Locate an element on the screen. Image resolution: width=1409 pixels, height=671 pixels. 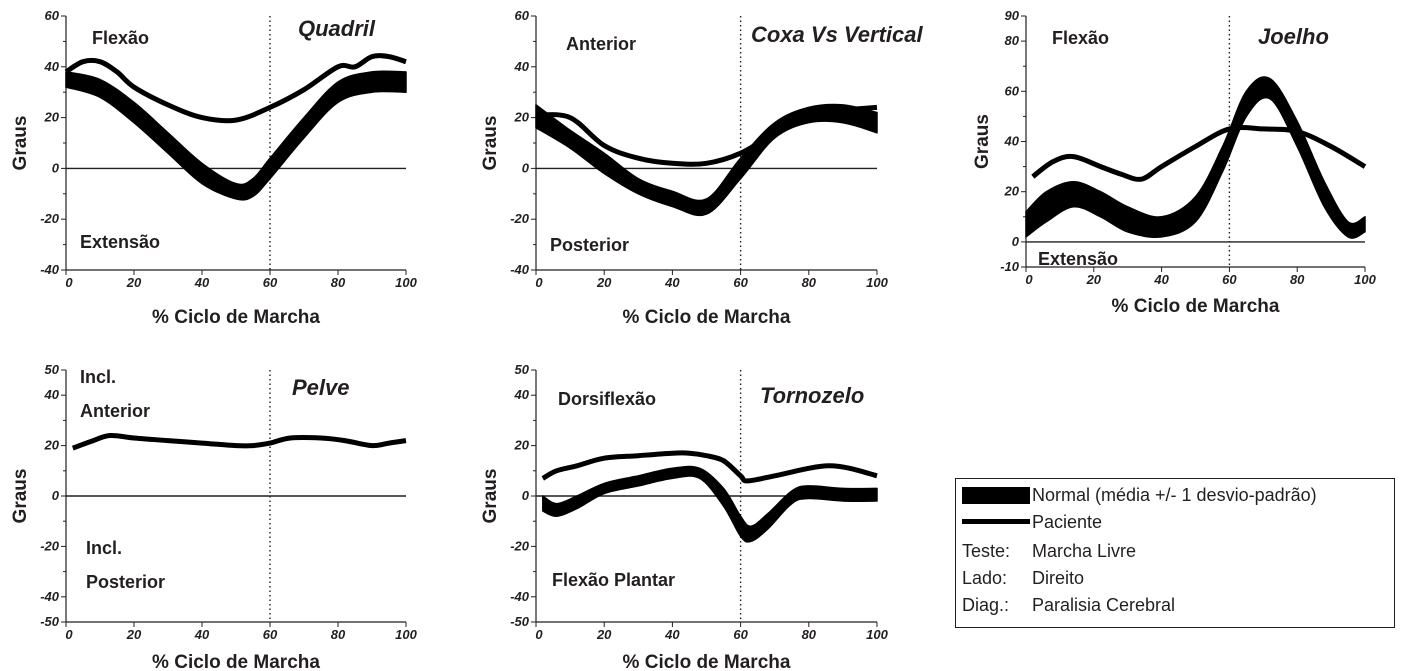
normal-band is located at coordinates (710, 504).